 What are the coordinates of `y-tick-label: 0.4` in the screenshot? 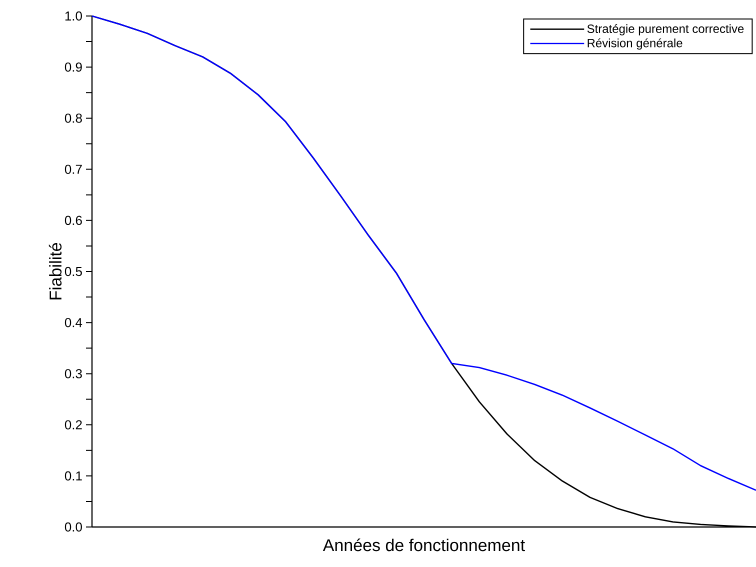 It's located at (73, 323).